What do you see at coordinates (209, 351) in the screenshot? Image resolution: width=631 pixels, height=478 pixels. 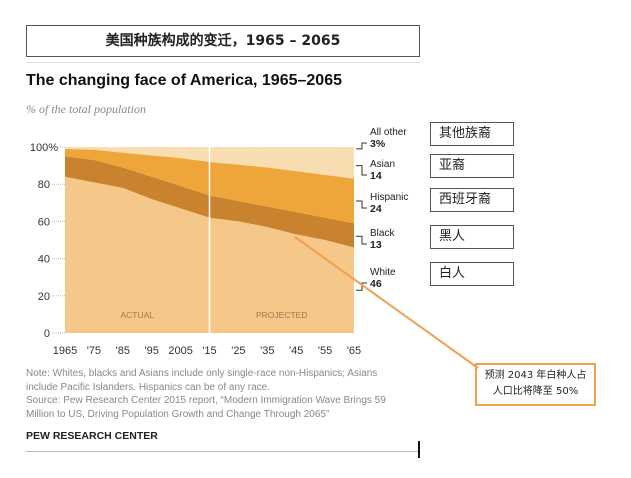 I see `x-tick-label: '15` at bounding box center [209, 351].